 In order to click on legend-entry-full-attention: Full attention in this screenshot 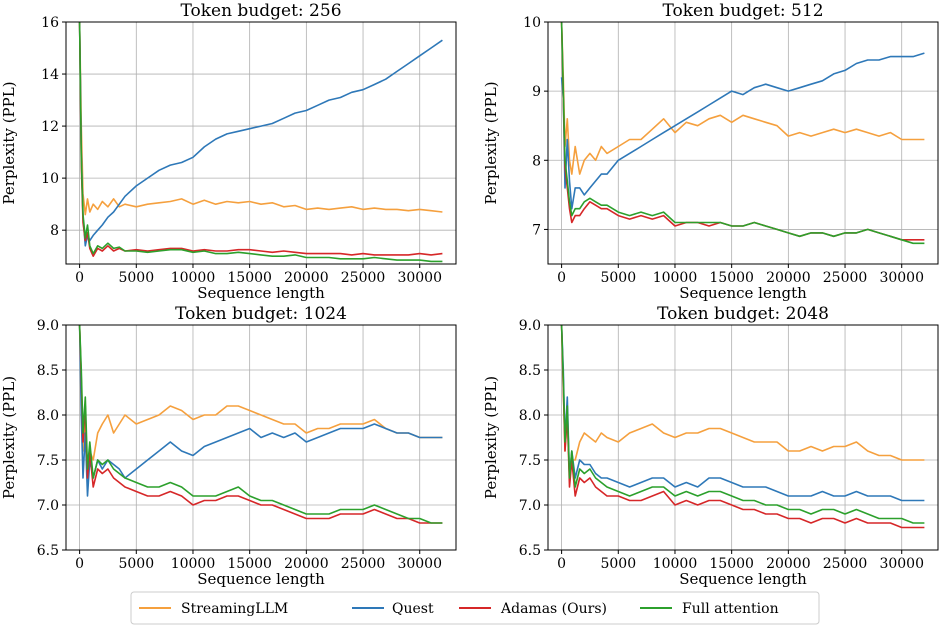, I will do `click(709, 609)`.